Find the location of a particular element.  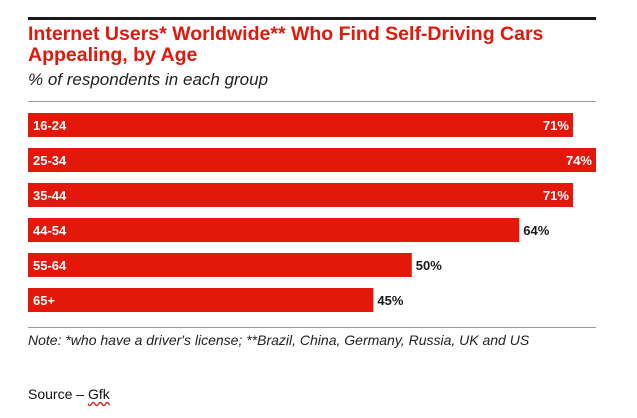

subtitle-rule is located at coordinates (312, 101).